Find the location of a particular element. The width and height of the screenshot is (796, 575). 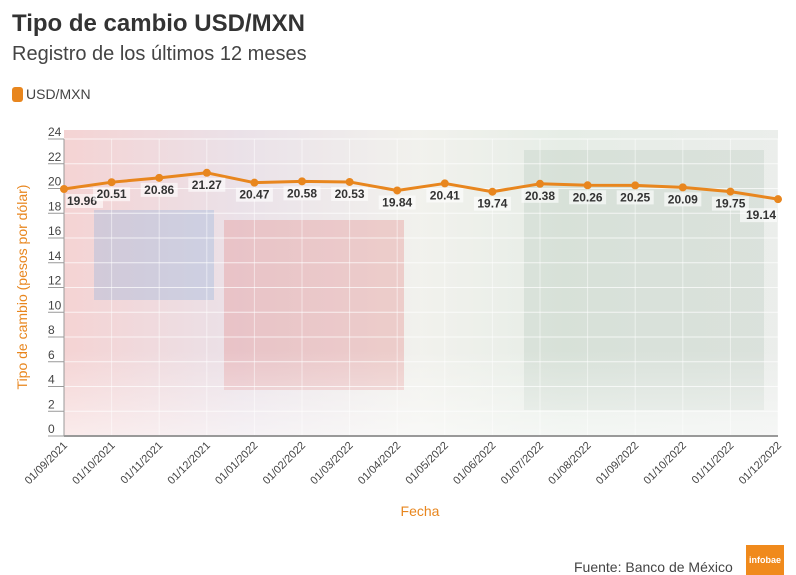

y-axis-label: Tipo de cambio (pesos por dólar) is located at coordinates (22, 287).